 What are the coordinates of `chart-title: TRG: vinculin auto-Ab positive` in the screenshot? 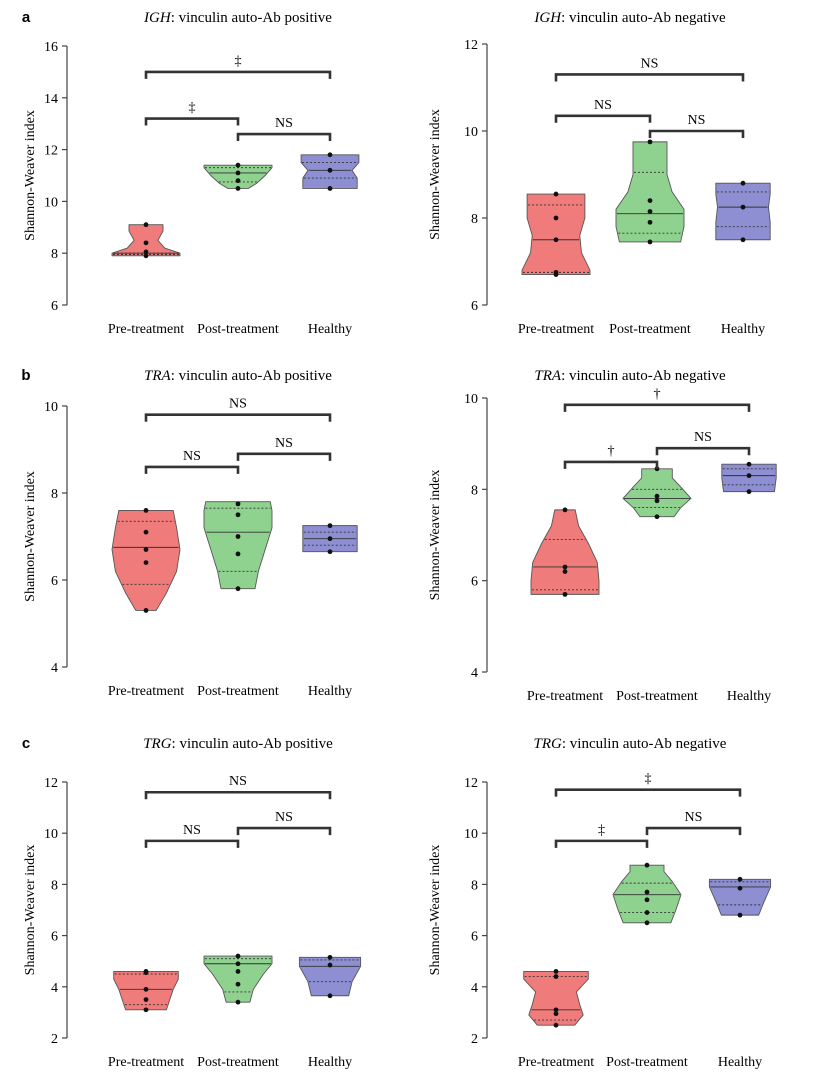 It's located at (238, 744).